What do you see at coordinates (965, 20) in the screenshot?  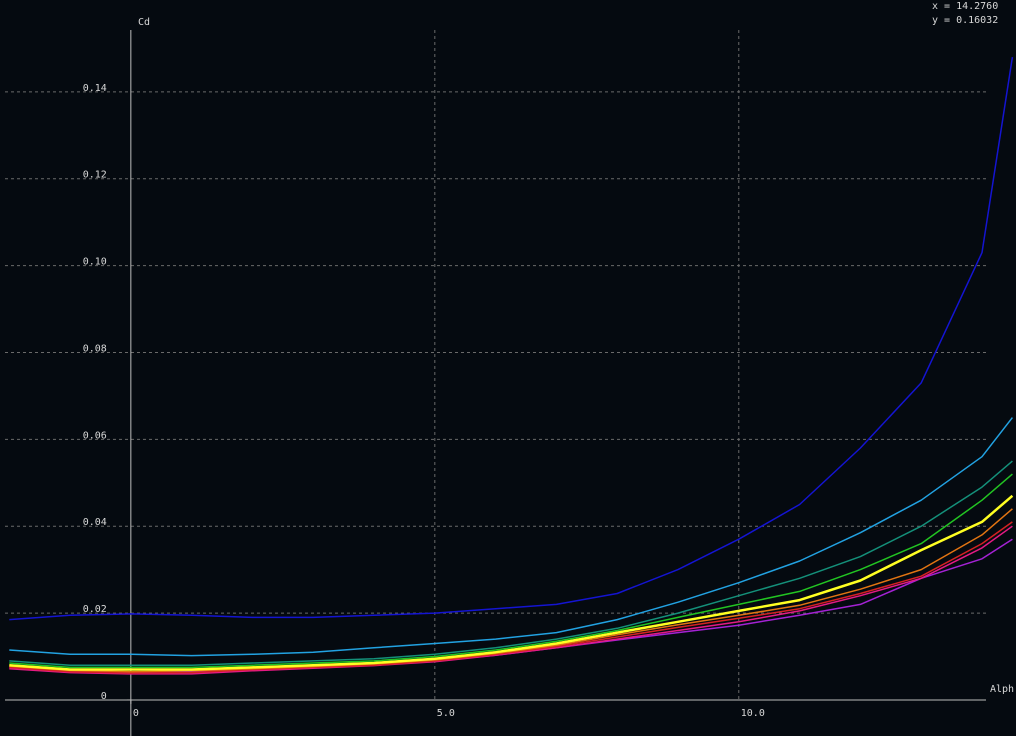 I see `cursor-y: y = 0.16032` at bounding box center [965, 20].